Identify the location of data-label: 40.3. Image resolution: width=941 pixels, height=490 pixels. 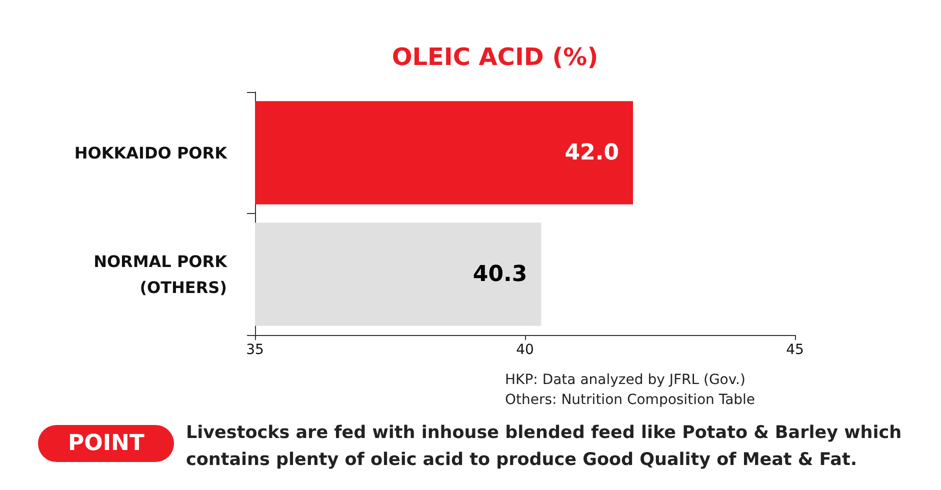
(500, 274).